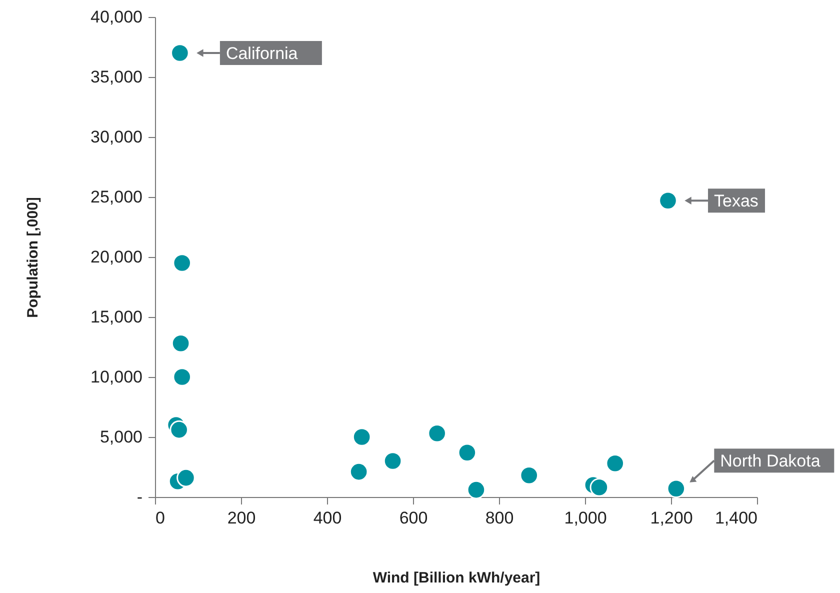  Describe the element at coordinates (116, 377) in the screenshot. I see `y-tick-label: 10,000` at that location.